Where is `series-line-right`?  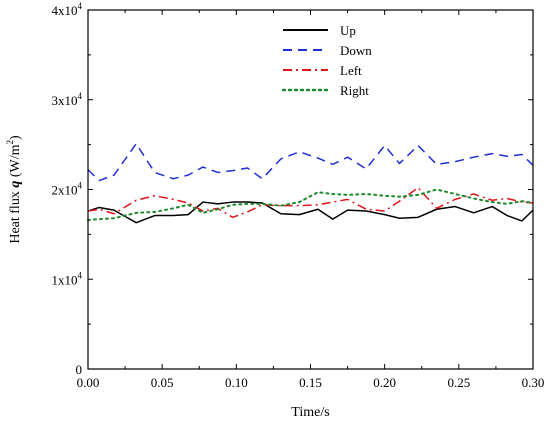
series-line-right is located at coordinates (310, 205).